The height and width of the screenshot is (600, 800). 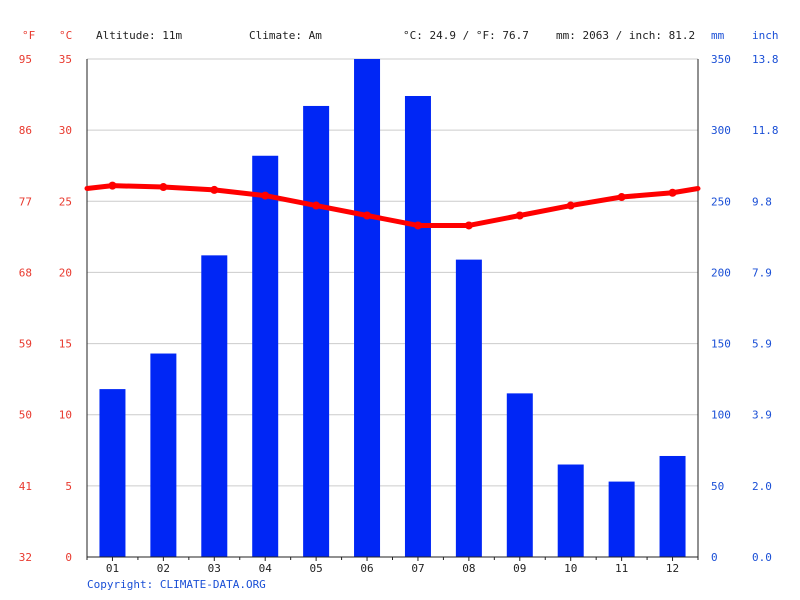 What do you see at coordinates (570, 568) in the screenshot?
I see `month-tick-label: 10` at bounding box center [570, 568].